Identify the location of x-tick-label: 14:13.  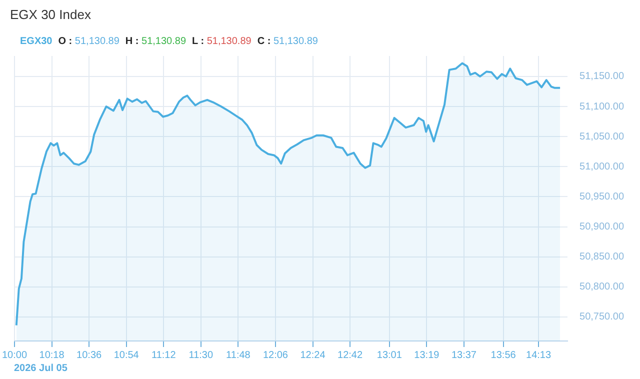
(539, 355).